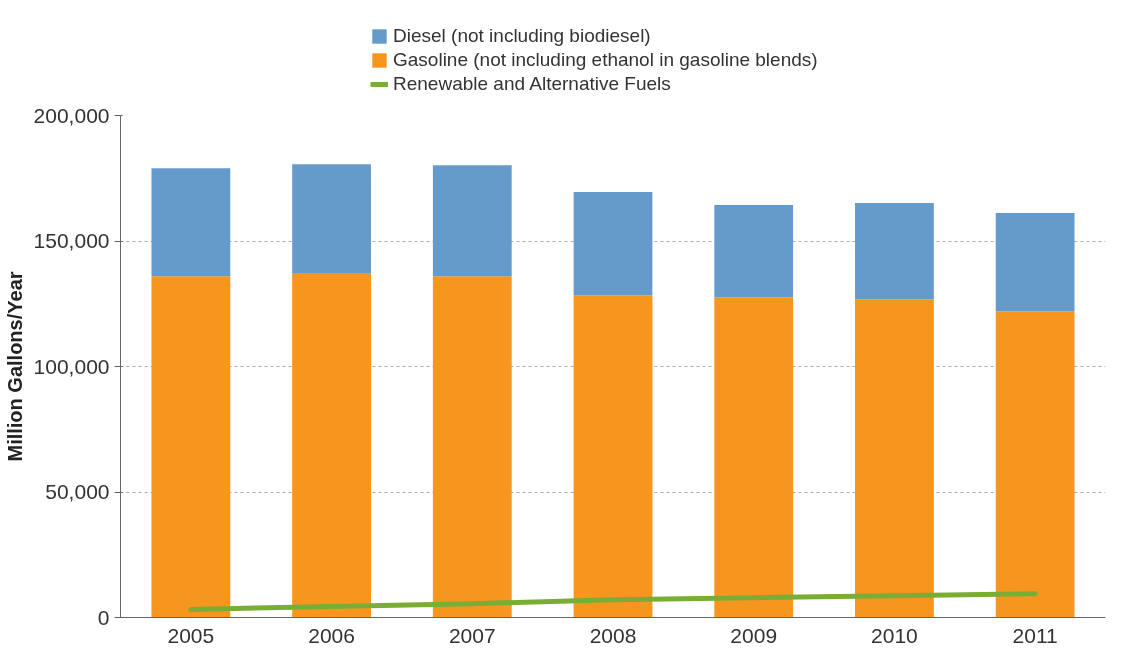 This screenshot has width=1131, height=662. What do you see at coordinates (1035, 635) in the screenshot?
I see `x-tick-label: 2011` at bounding box center [1035, 635].